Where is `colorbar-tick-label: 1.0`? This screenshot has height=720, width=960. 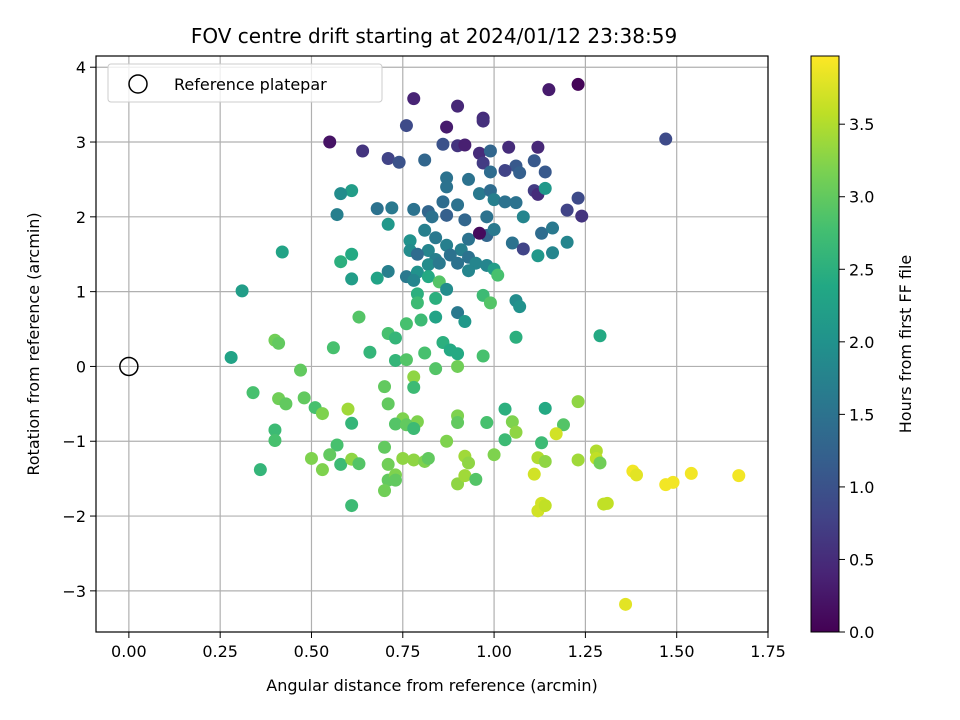
colorbar-tick-label: 1.0 is located at coordinates (861, 487).